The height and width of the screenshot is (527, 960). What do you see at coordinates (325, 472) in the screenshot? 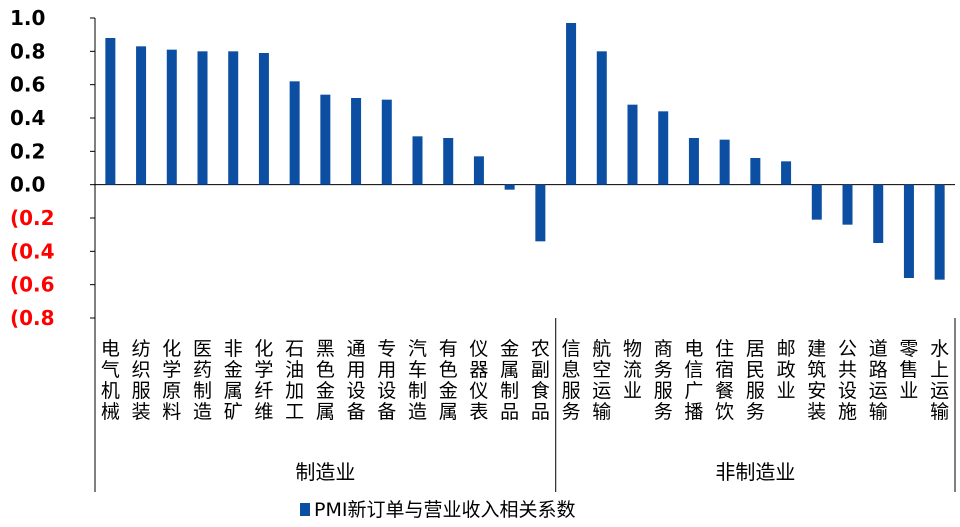
I see `group-label: 制造业` at bounding box center [325, 472].